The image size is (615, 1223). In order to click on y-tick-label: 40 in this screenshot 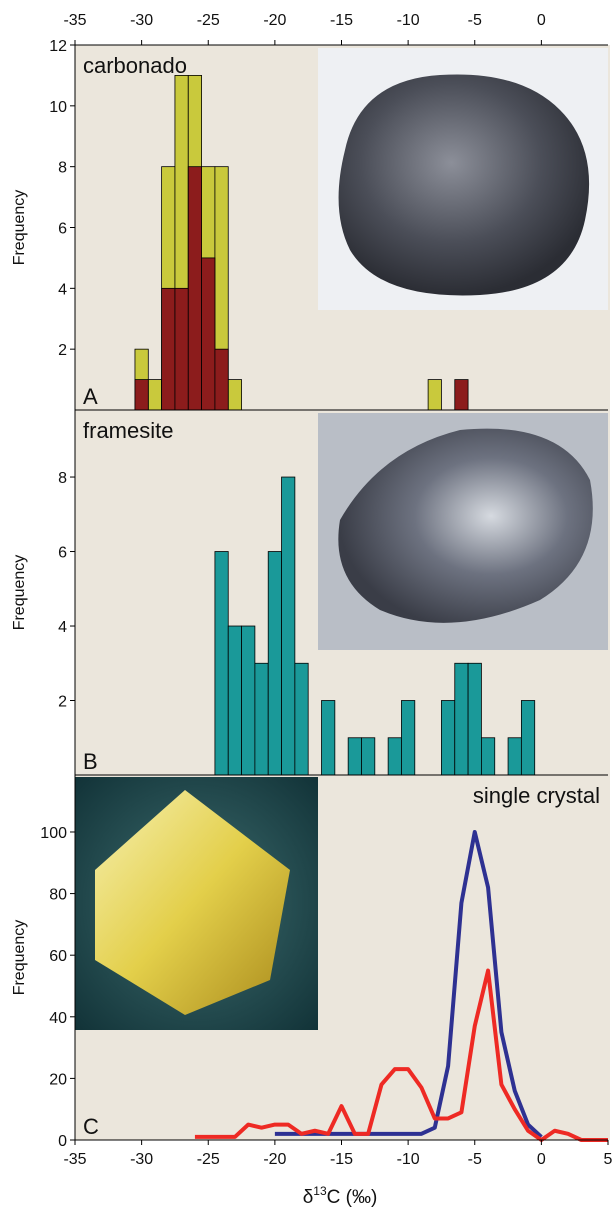, I will do `click(58, 1018)`.